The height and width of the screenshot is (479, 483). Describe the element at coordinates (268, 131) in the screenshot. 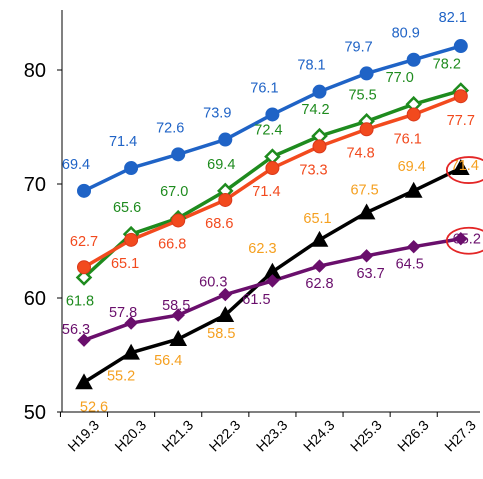

I see `data-label: 72.4` at that location.